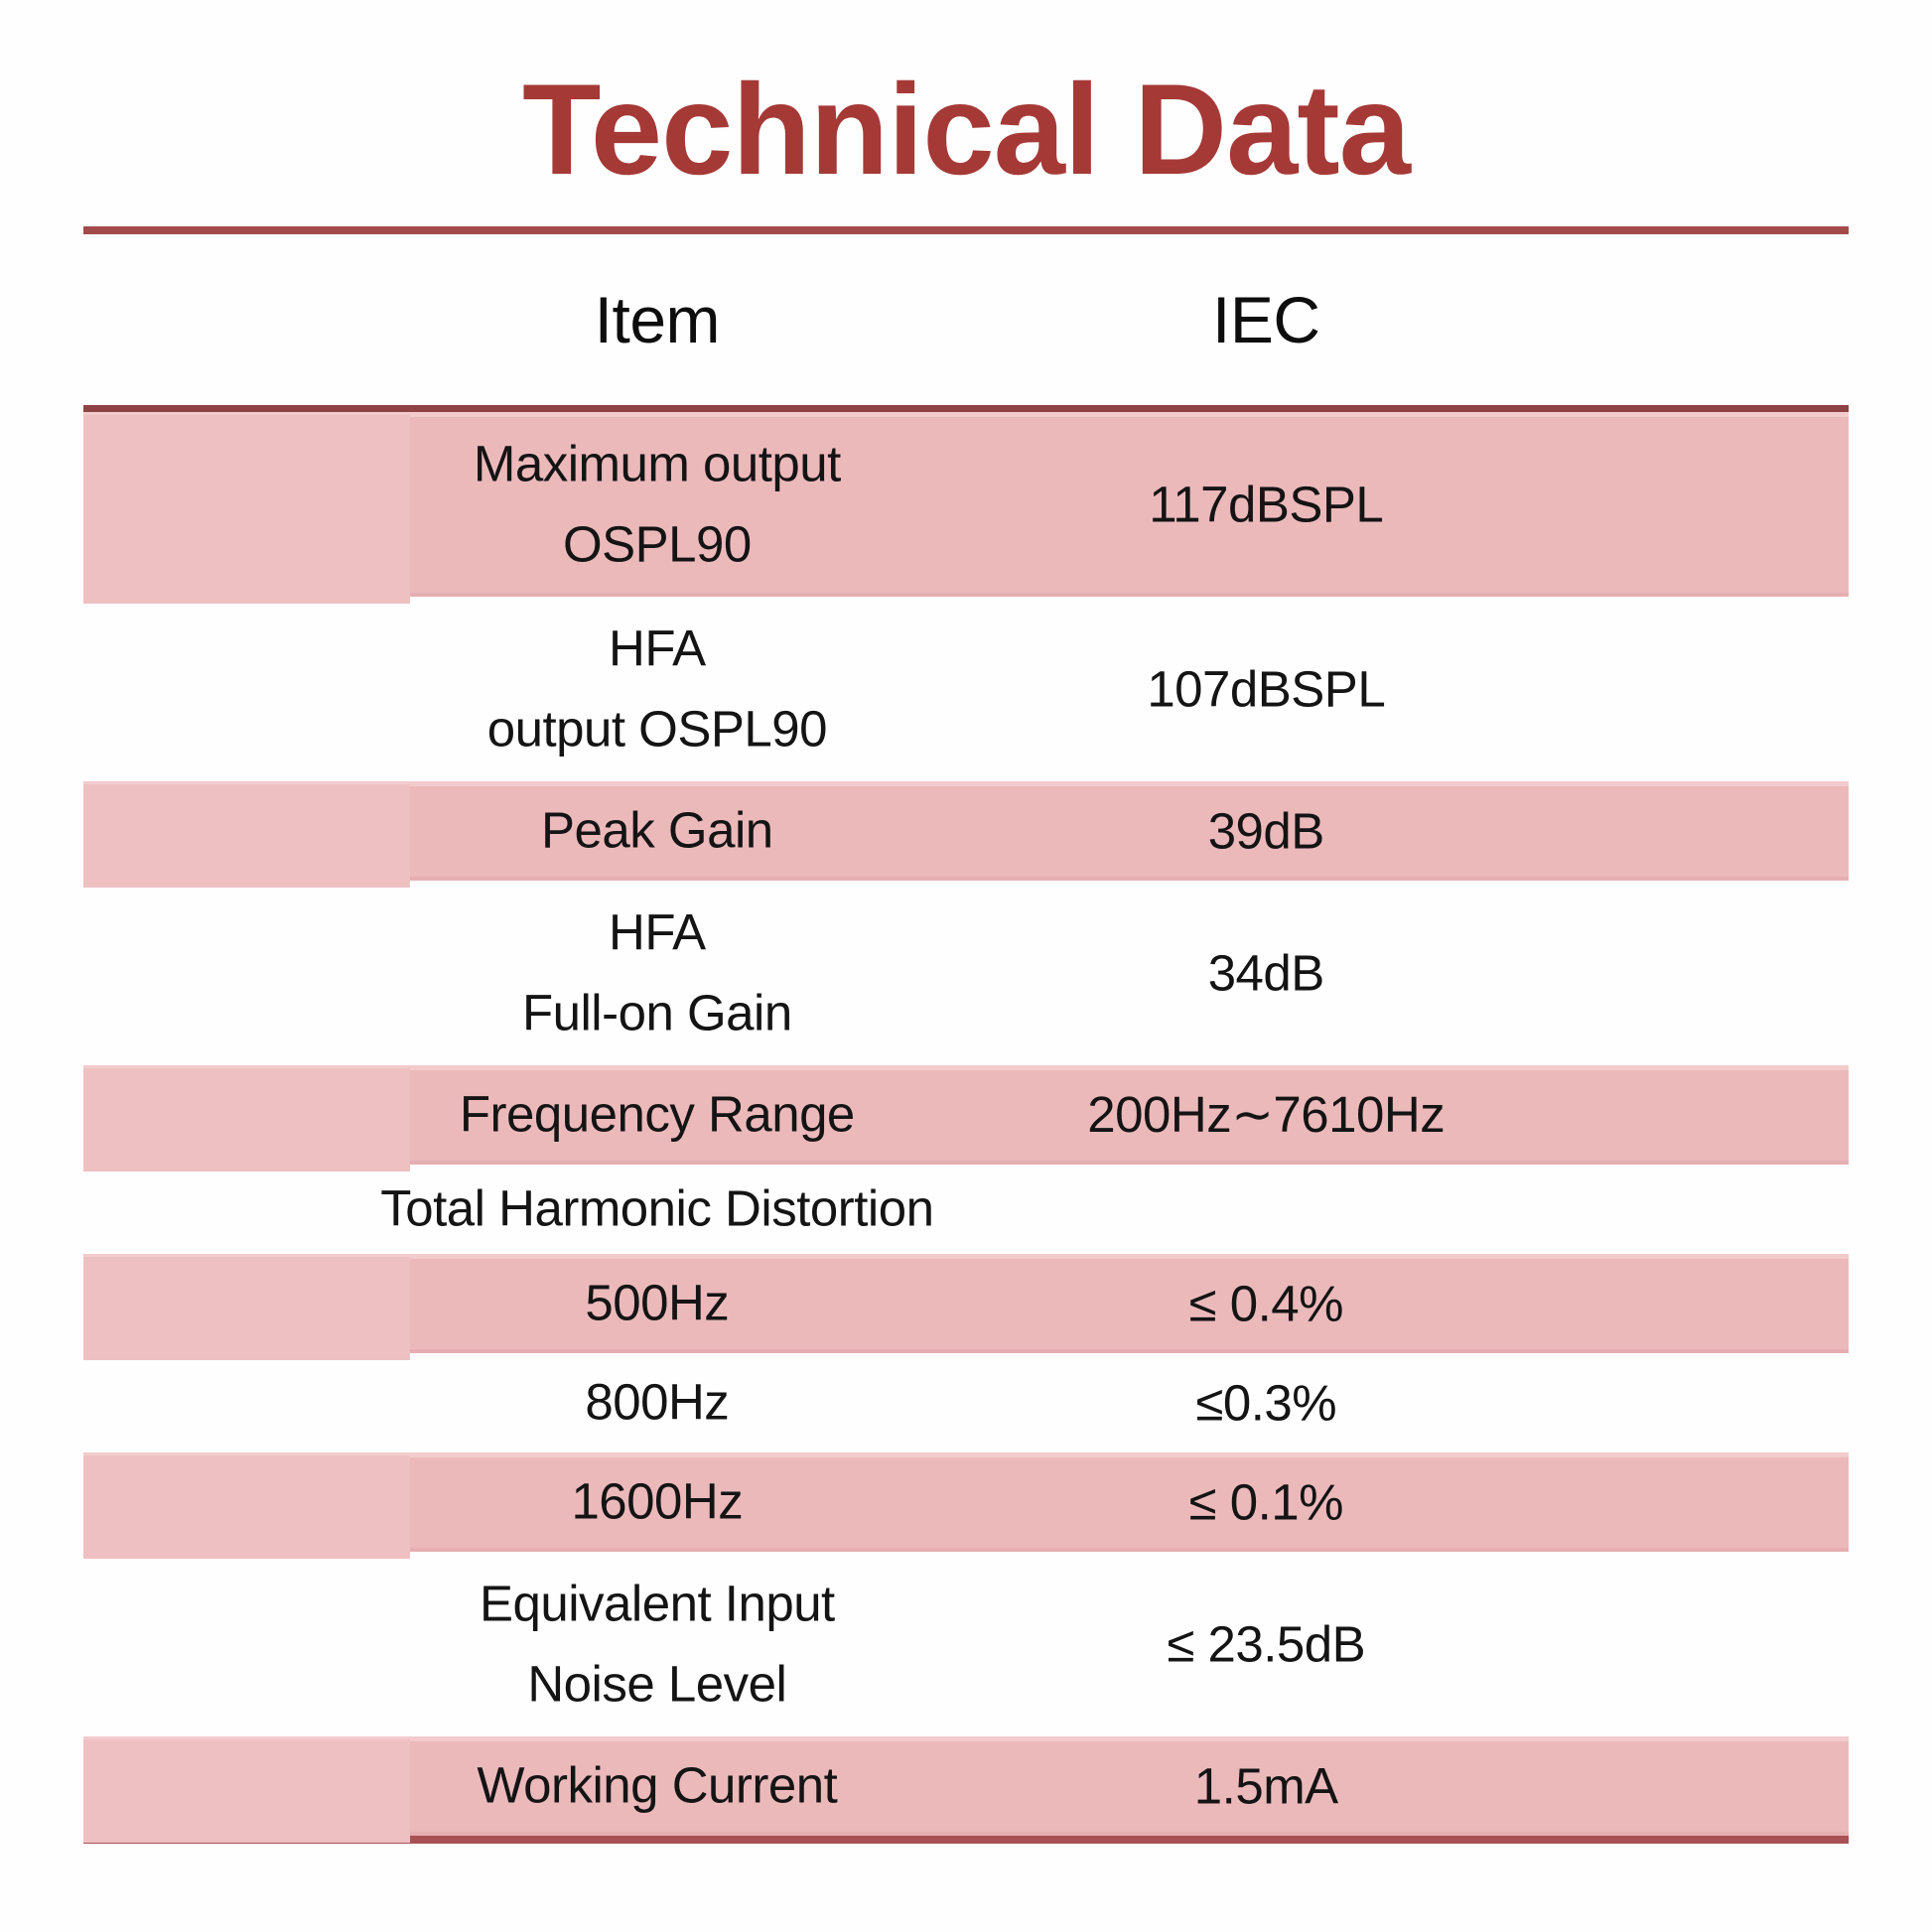  Describe the element at coordinates (658, 1501) in the screenshot. I see `row-item-label: 1600Hz` at that location.